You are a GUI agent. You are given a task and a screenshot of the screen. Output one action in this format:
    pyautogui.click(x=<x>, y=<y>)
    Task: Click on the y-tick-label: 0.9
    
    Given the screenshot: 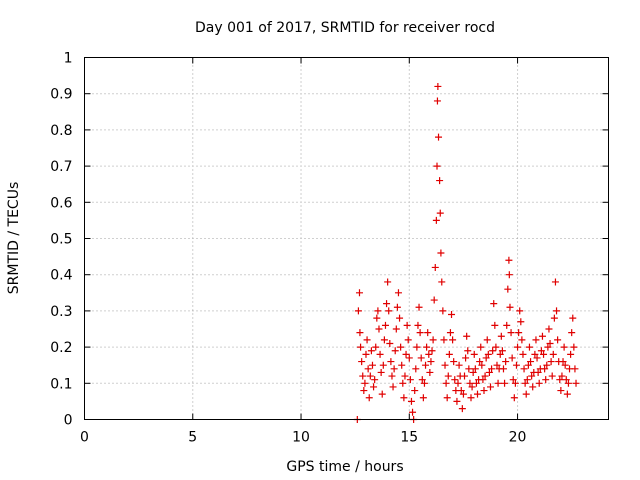 What is the action you would take?
    pyautogui.click(x=61, y=95)
    